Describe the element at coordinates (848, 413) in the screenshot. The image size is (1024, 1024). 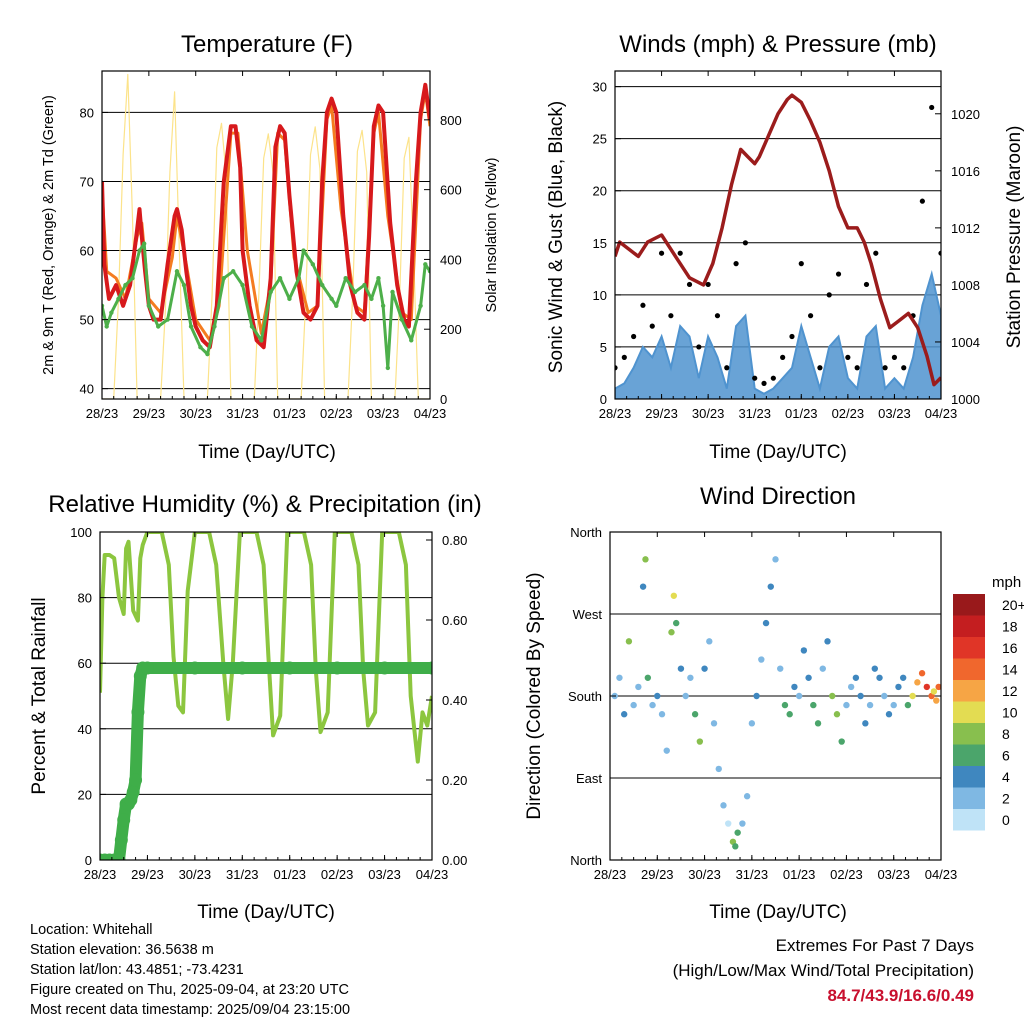
I see `winds-xtick-label: 02/23` at that location.